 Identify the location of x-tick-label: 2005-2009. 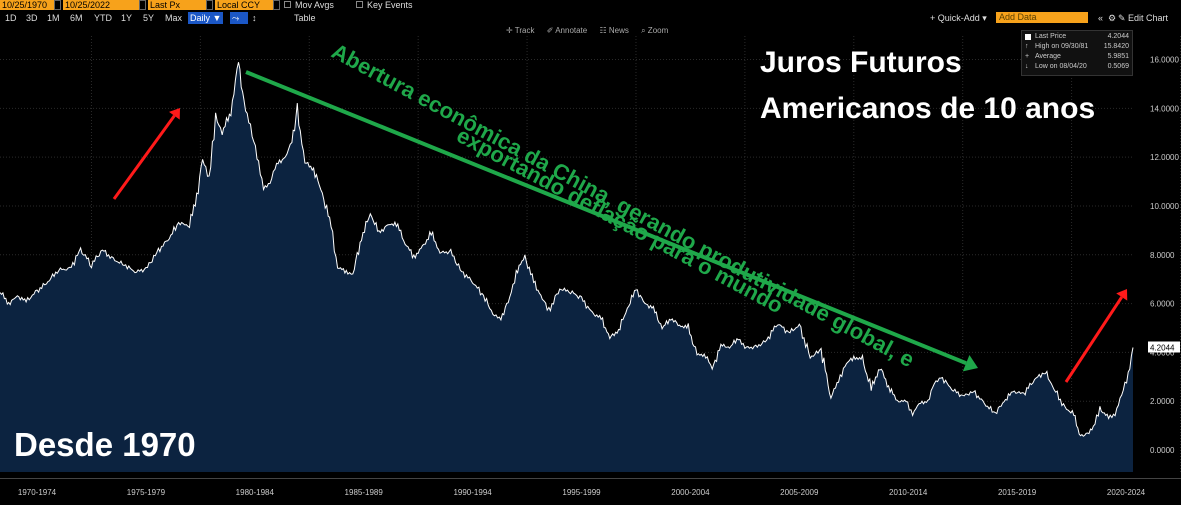
(799, 492).